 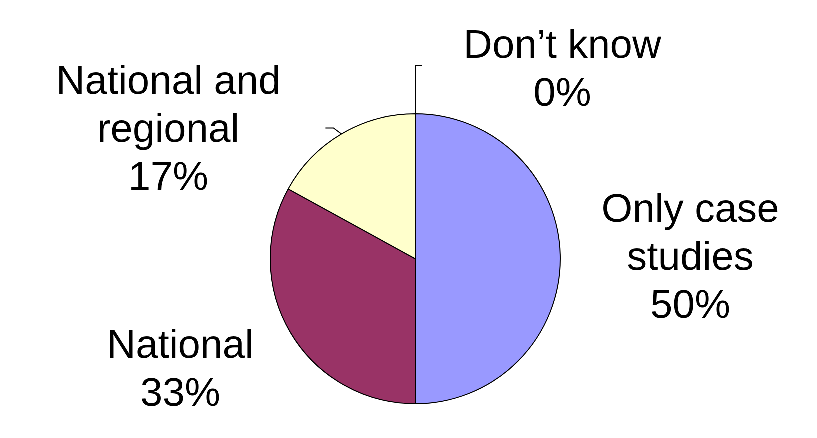 What do you see at coordinates (180, 393) in the screenshot?
I see `data-label: 33%` at bounding box center [180, 393].